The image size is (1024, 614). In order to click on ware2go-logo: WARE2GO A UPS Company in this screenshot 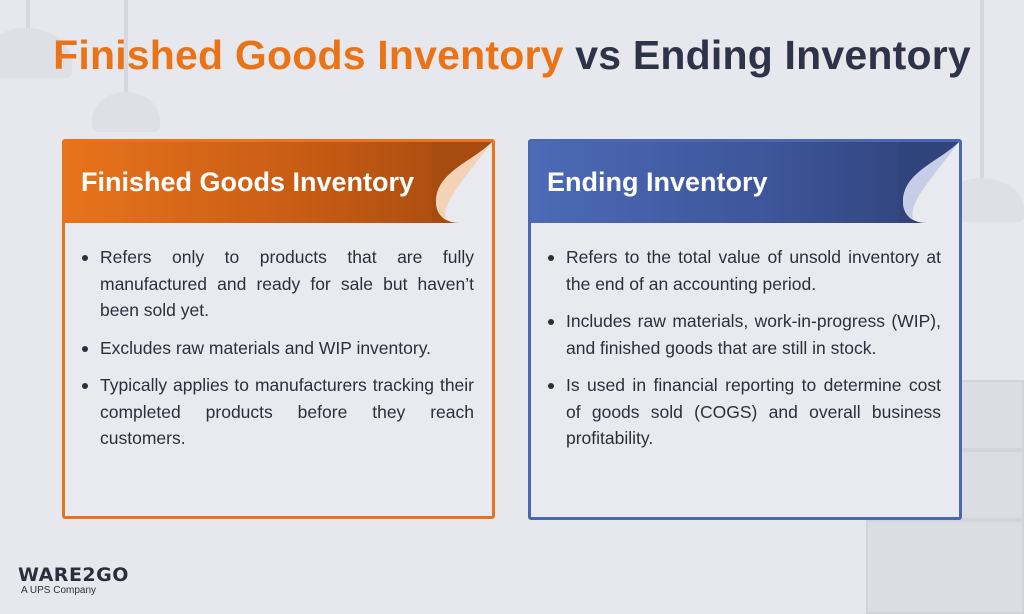, I will do `click(73, 581)`.